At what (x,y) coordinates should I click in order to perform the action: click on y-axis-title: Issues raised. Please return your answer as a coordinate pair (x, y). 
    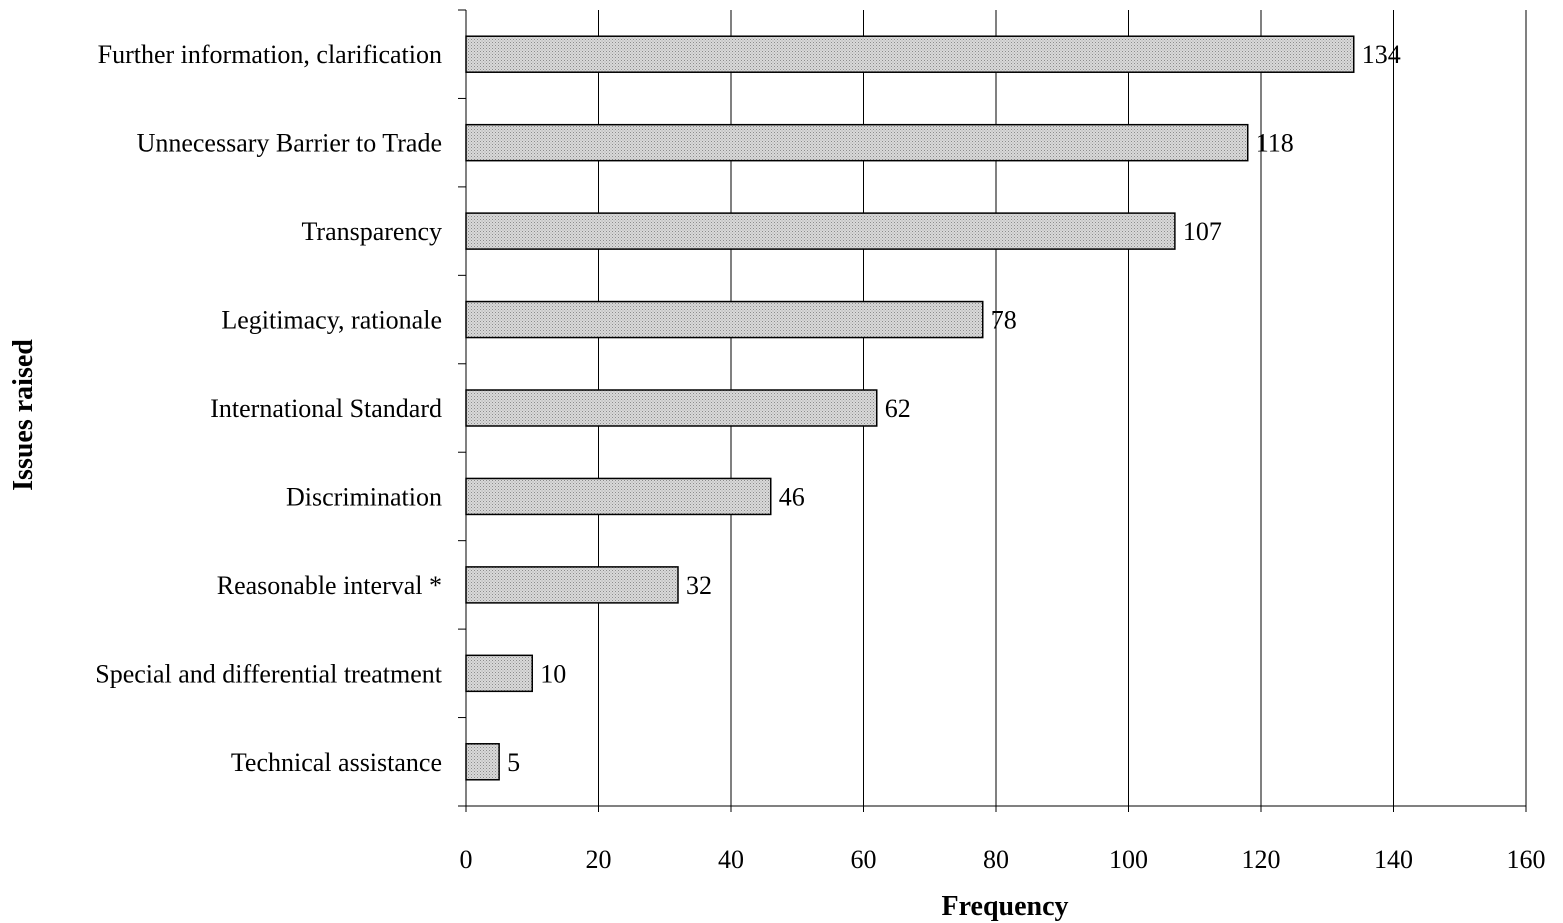
    Looking at the image, I should click on (23, 415).